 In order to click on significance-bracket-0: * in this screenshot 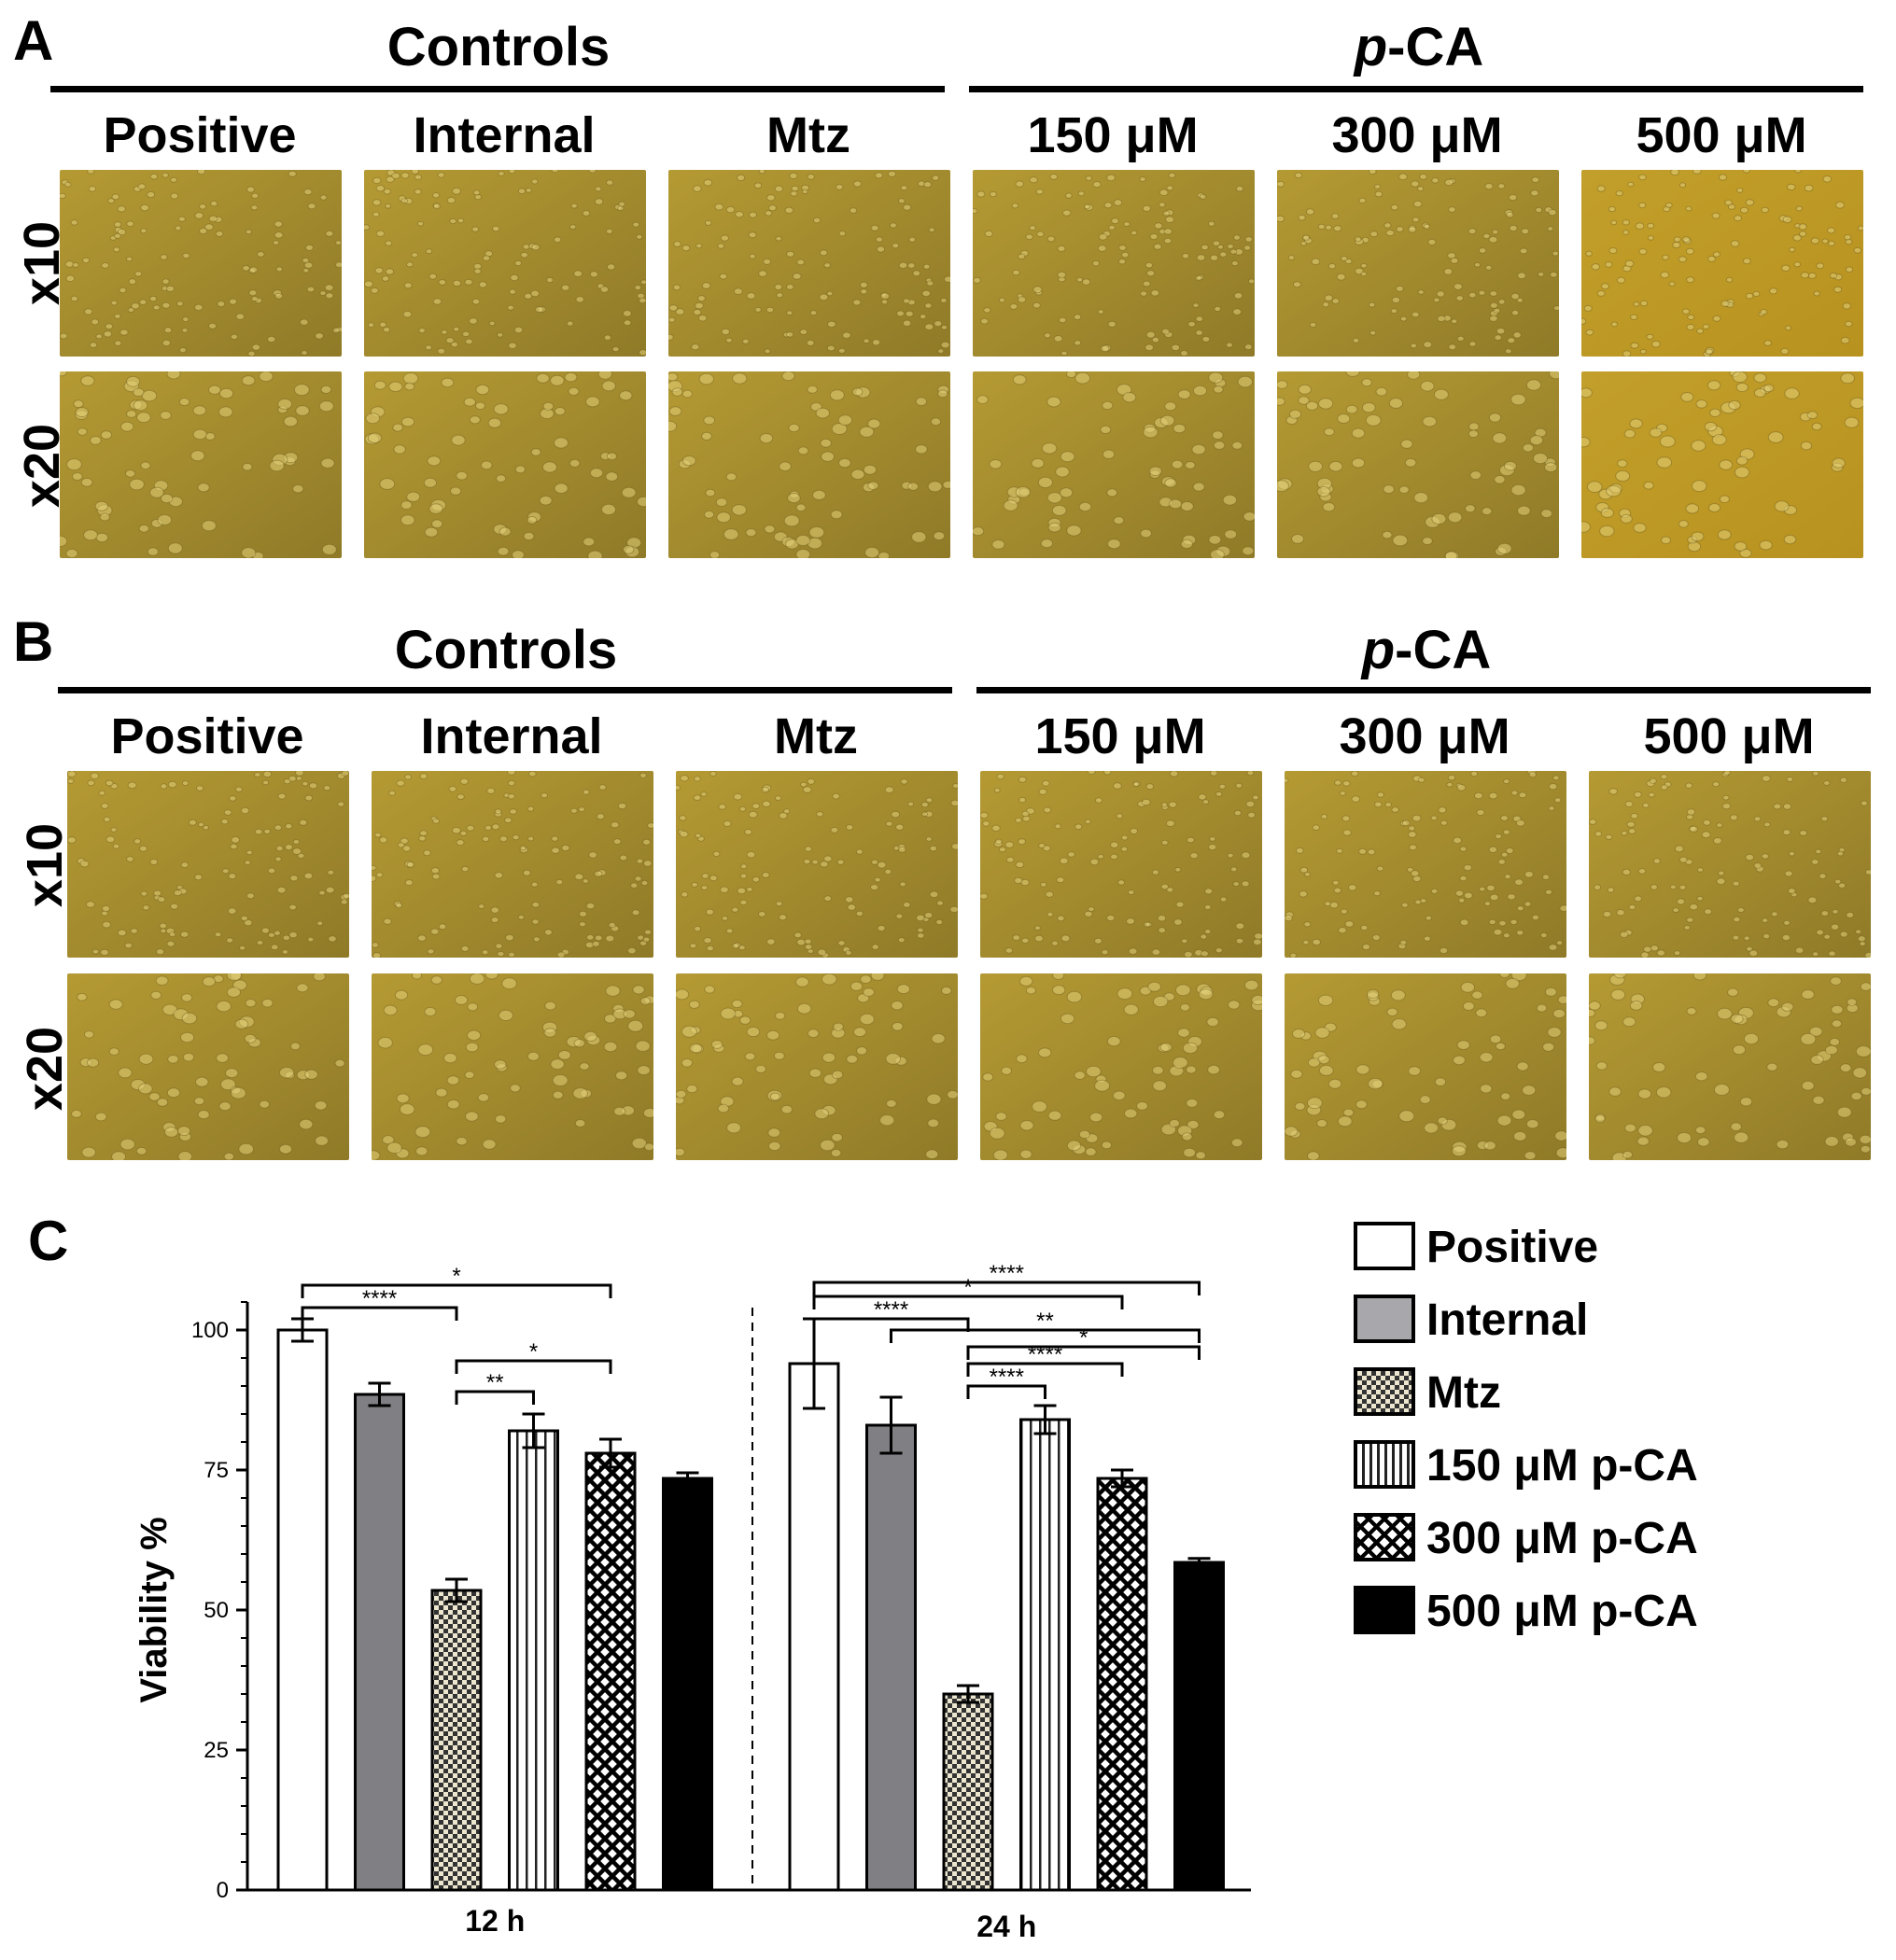, I will do `click(456, 1281)`.